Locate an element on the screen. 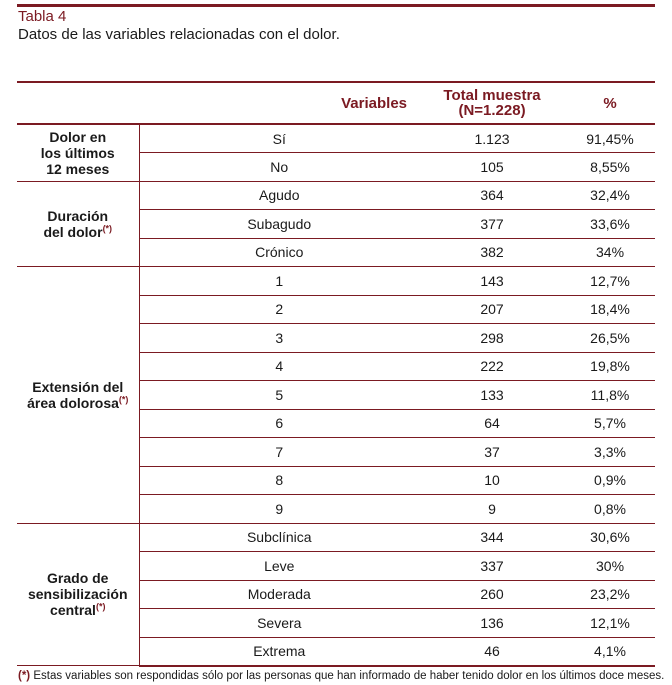 The image size is (672, 685). count-cell: 1.123 is located at coordinates (492, 138).